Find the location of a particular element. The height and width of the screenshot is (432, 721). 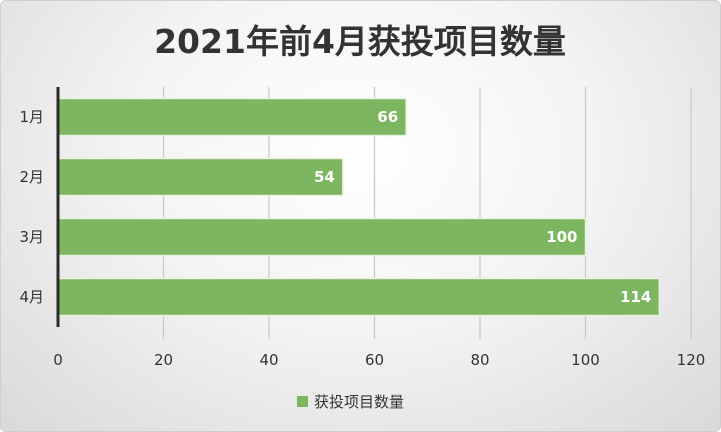

y-tick-label: 2月 is located at coordinates (31, 177).